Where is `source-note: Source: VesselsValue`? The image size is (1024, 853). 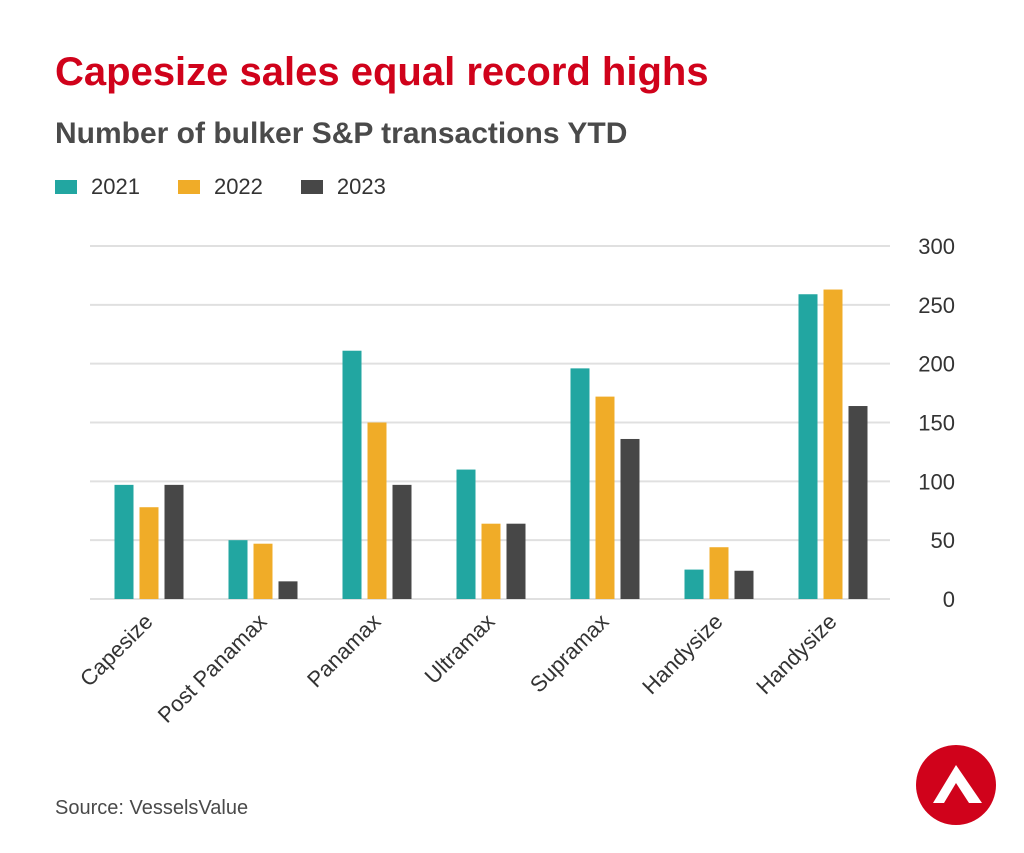
source-note: Source: VesselsValue is located at coordinates (152, 808).